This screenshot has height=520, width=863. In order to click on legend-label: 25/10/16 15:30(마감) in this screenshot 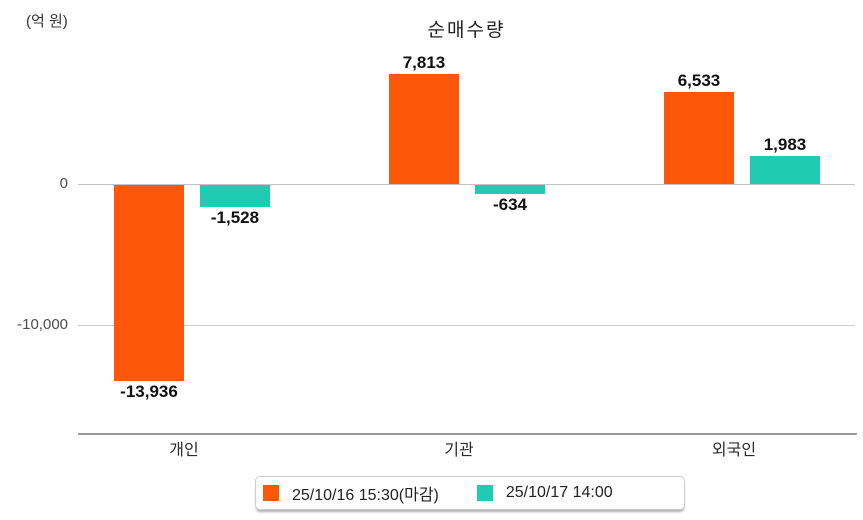, I will do `click(365, 495)`.